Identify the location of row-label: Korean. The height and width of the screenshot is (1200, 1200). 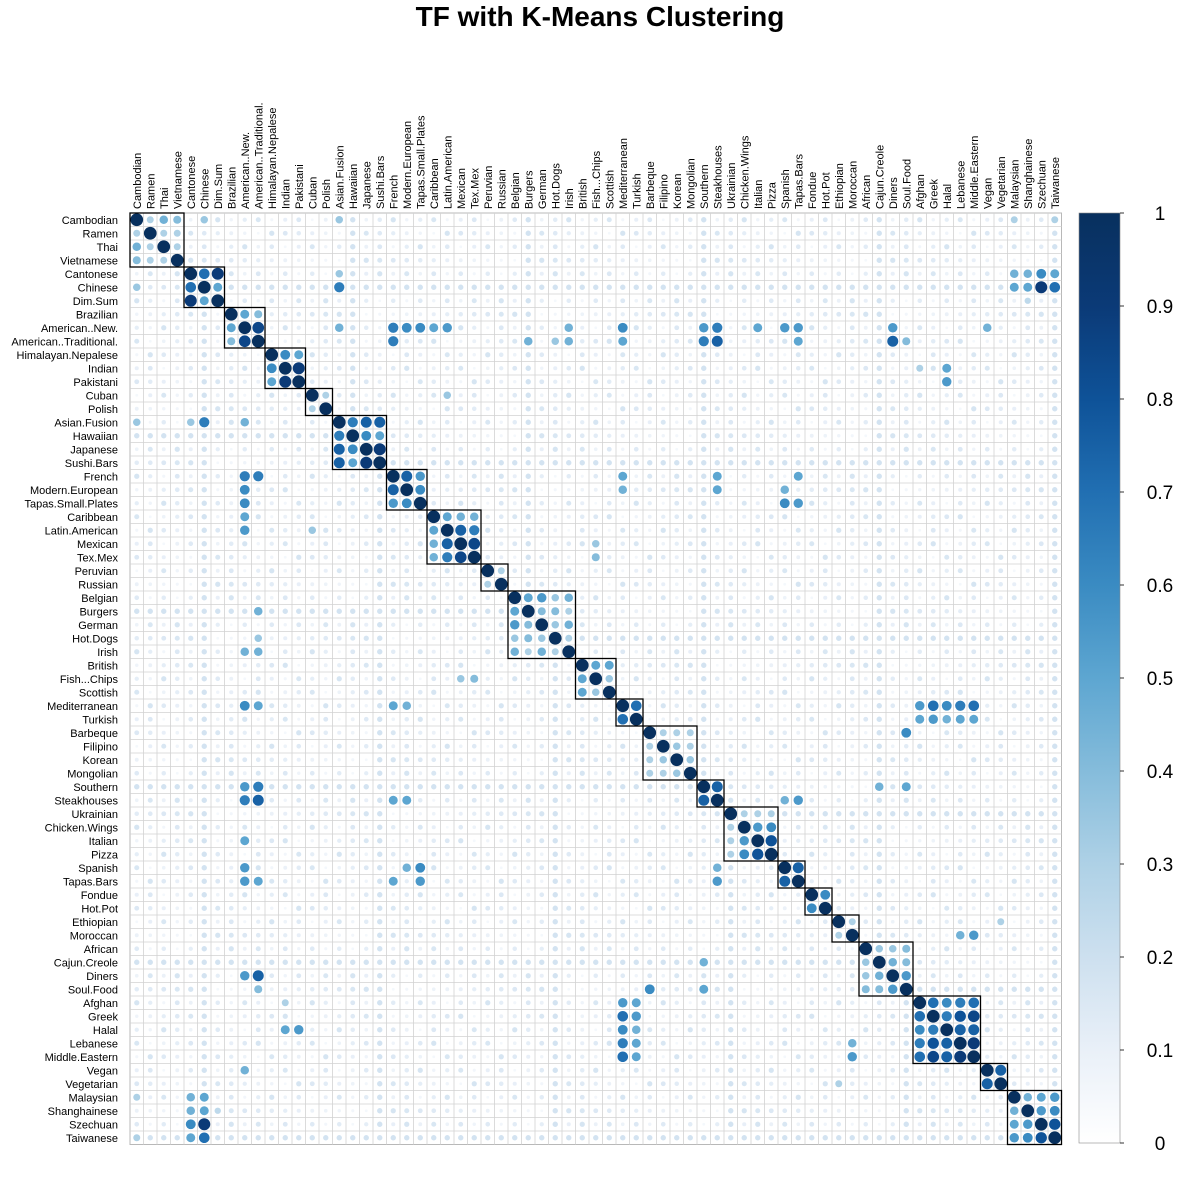
(100, 761).